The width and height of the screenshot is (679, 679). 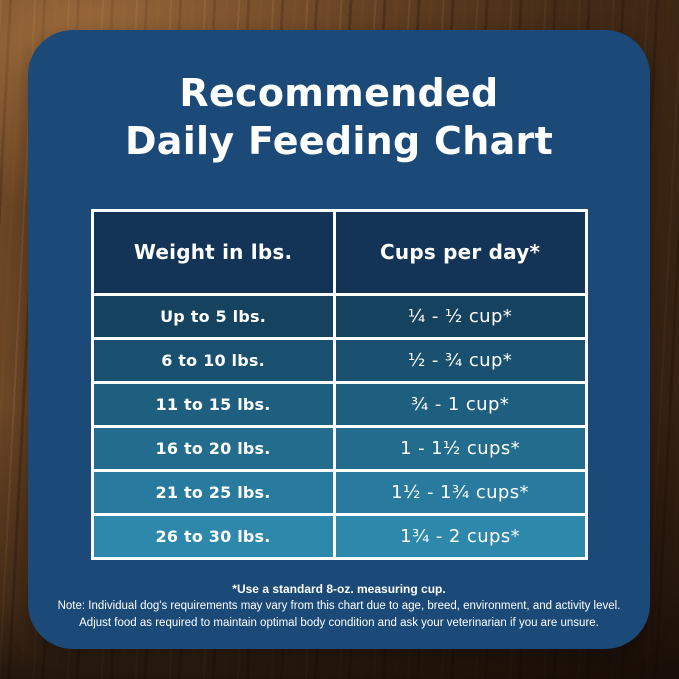 I want to click on header-row: Weight in lbs. Cups per day*, so click(x=339, y=252).